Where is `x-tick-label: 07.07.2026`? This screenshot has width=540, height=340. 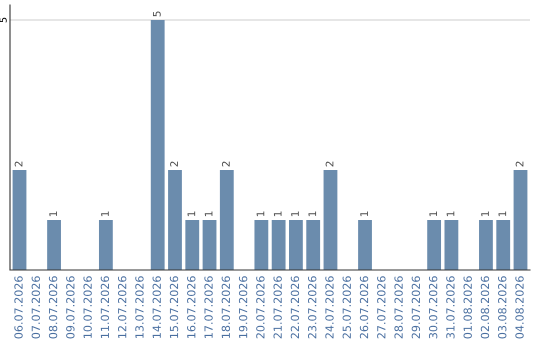 x-tick-label: 07.07.2026 is located at coordinates (36, 307).